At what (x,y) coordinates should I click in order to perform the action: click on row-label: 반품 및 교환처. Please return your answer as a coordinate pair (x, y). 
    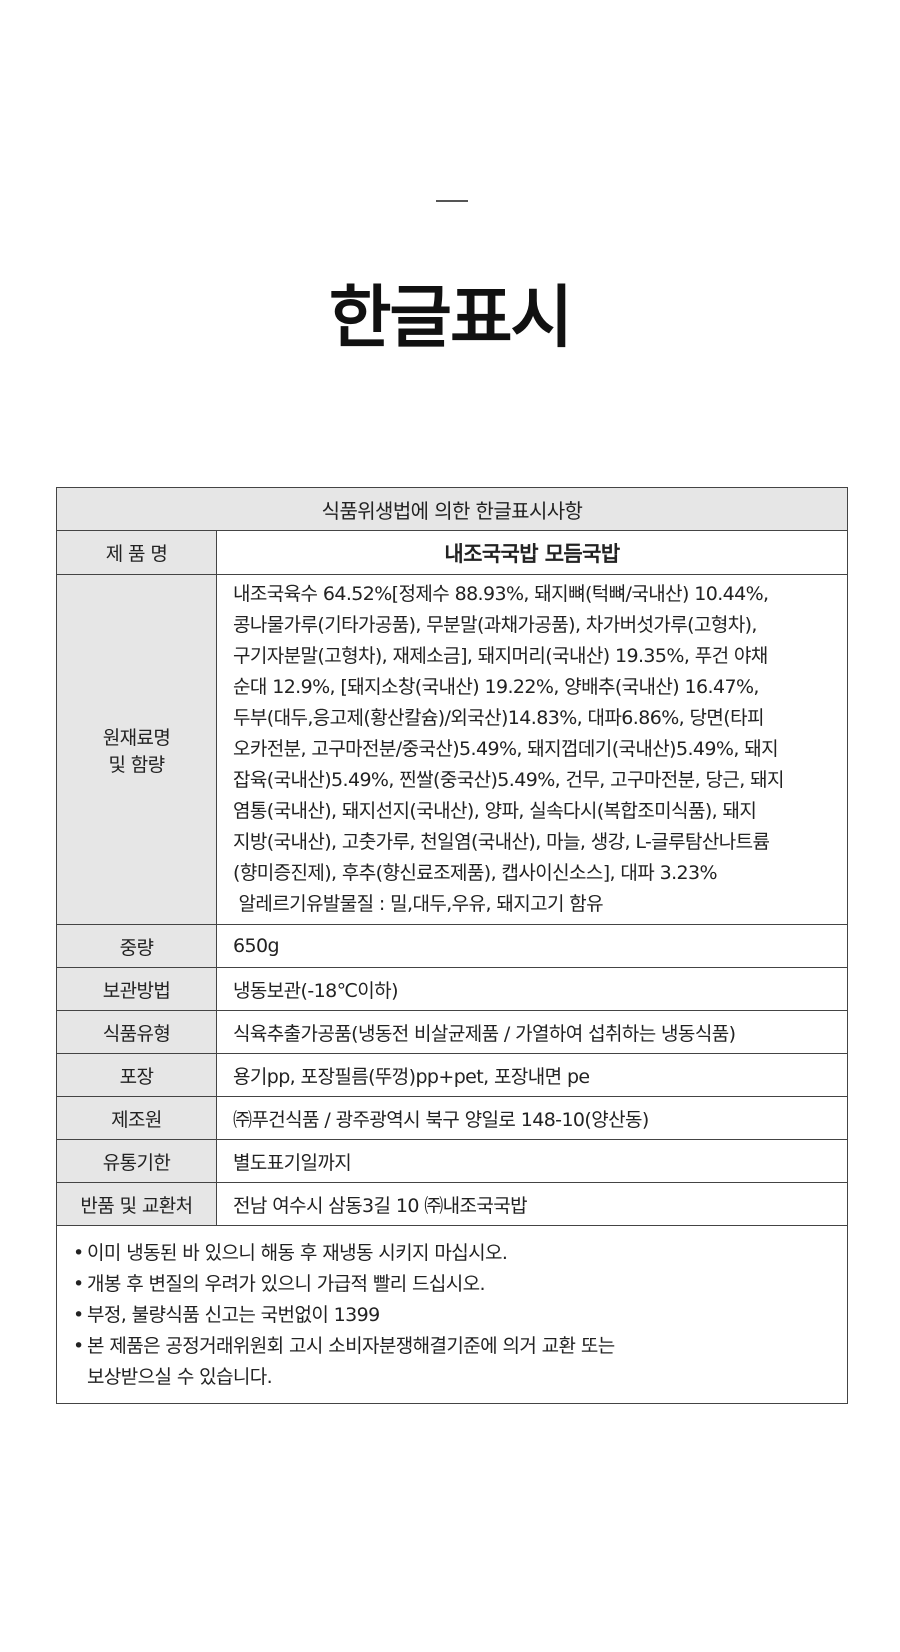
    Looking at the image, I should click on (136, 1204).